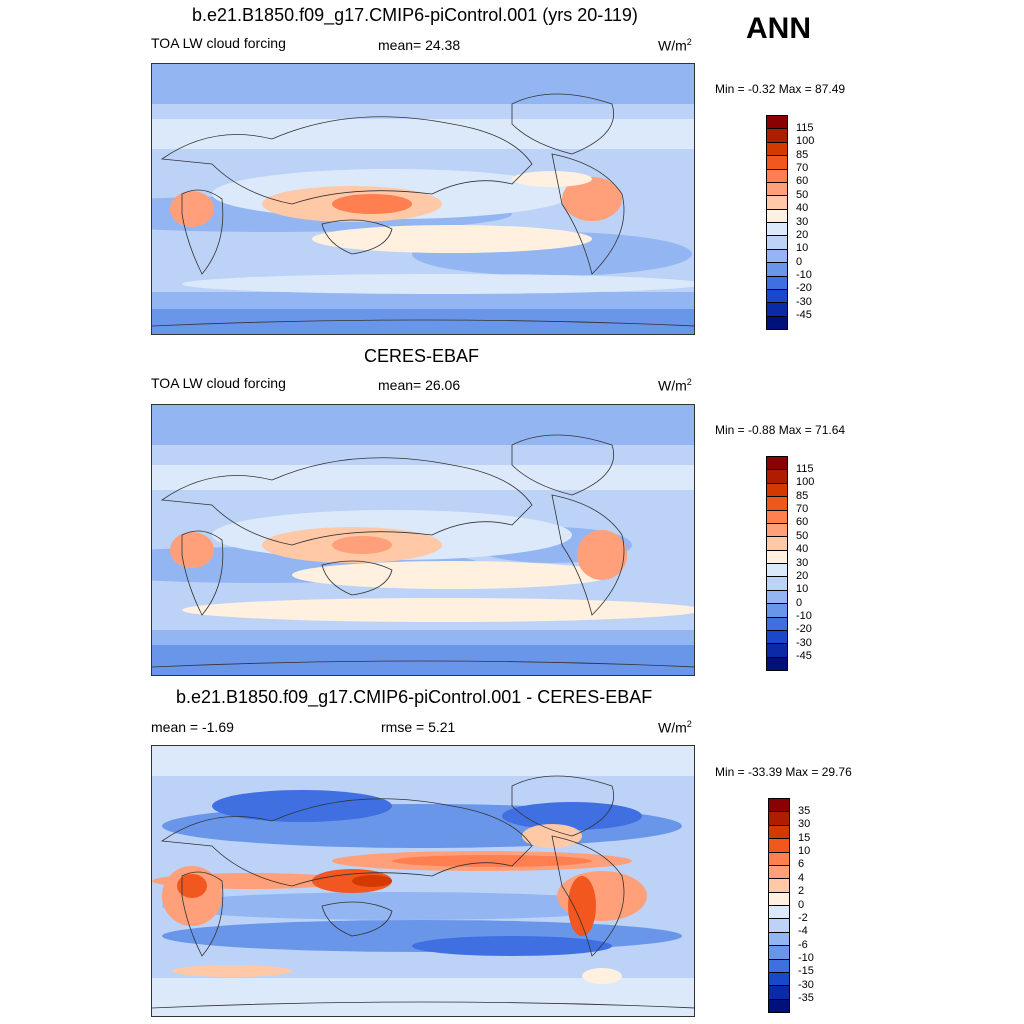 This screenshot has width=1024, height=1024. I want to click on colorbar-tick-label: -4, so click(803, 931).